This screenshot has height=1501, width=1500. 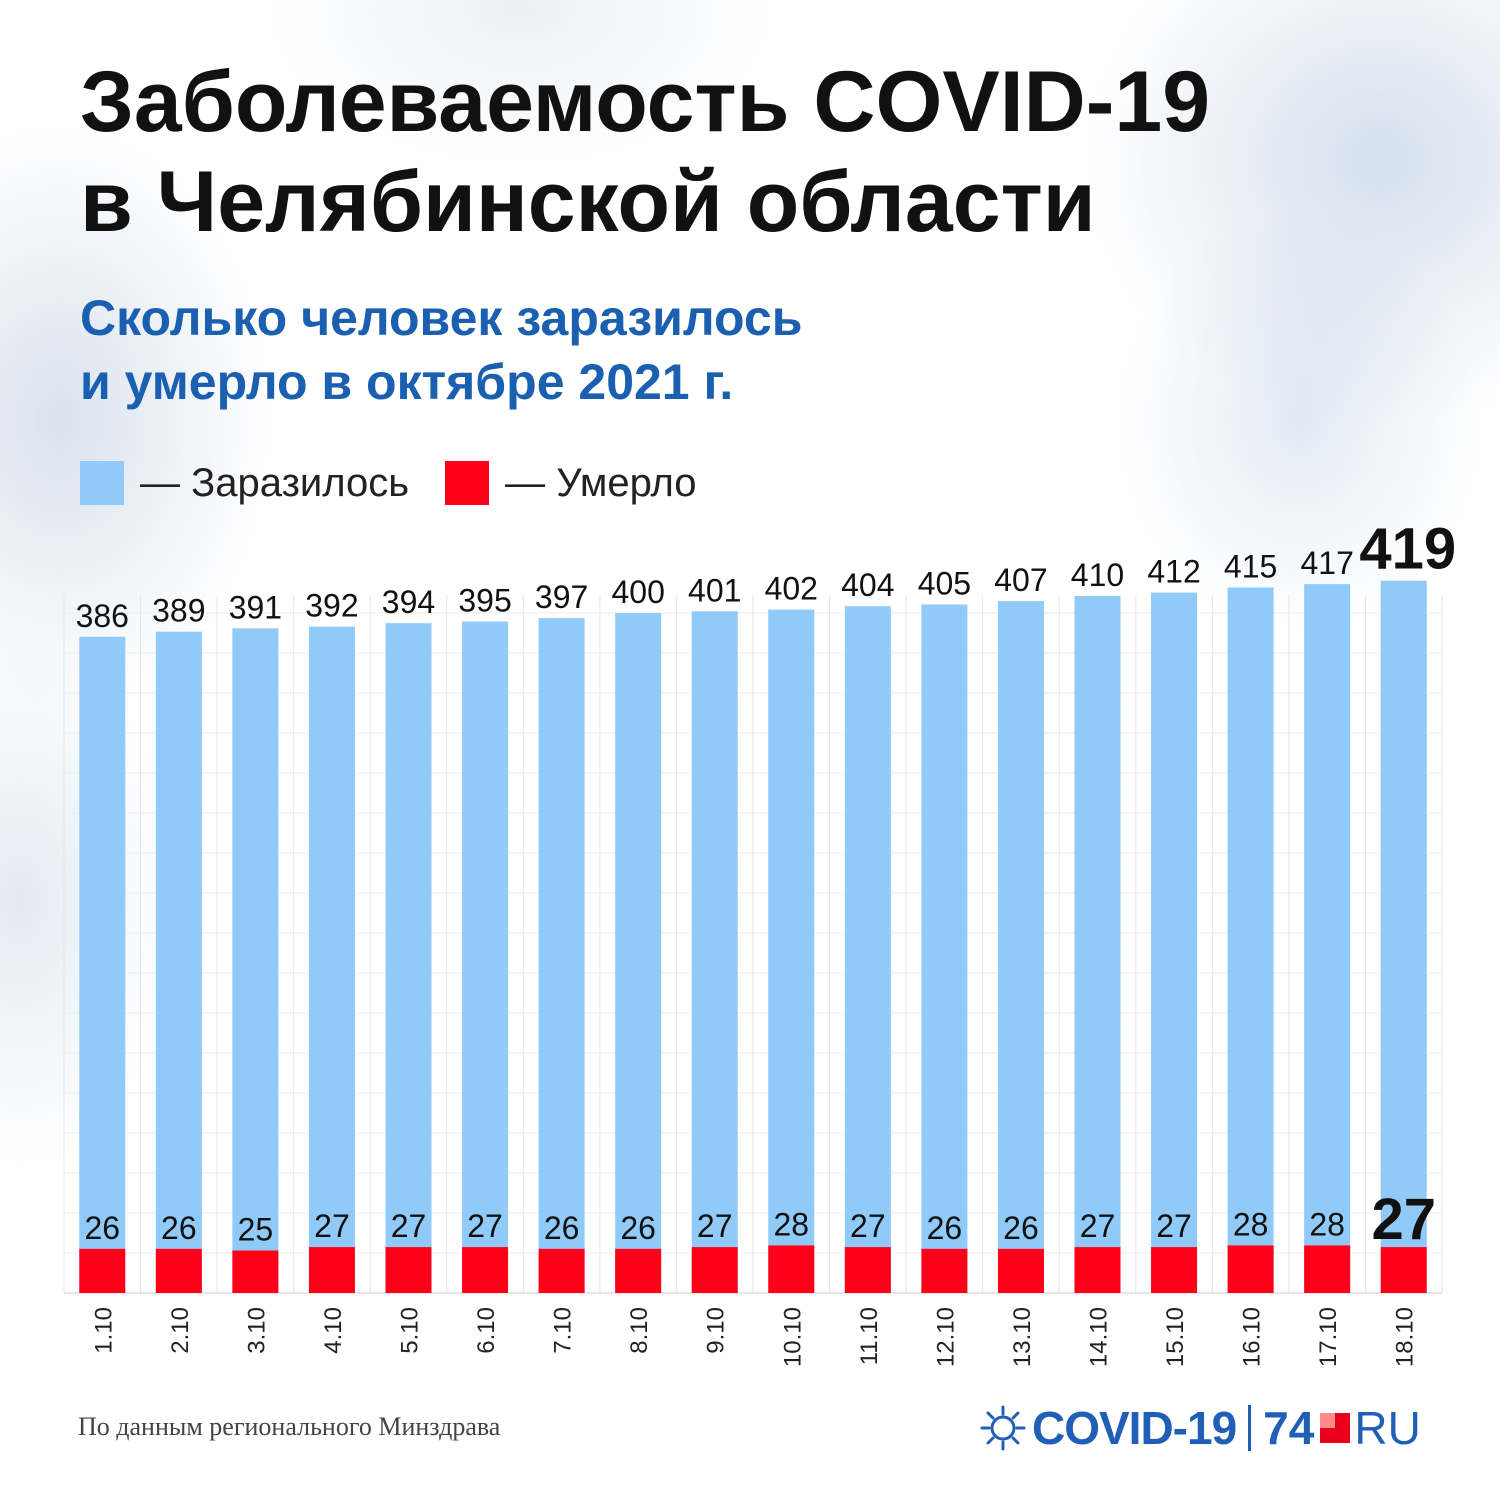 What do you see at coordinates (1099, 1337) in the screenshot?
I see `x-tick-label: 14.10` at bounding box center [1099, 1337].